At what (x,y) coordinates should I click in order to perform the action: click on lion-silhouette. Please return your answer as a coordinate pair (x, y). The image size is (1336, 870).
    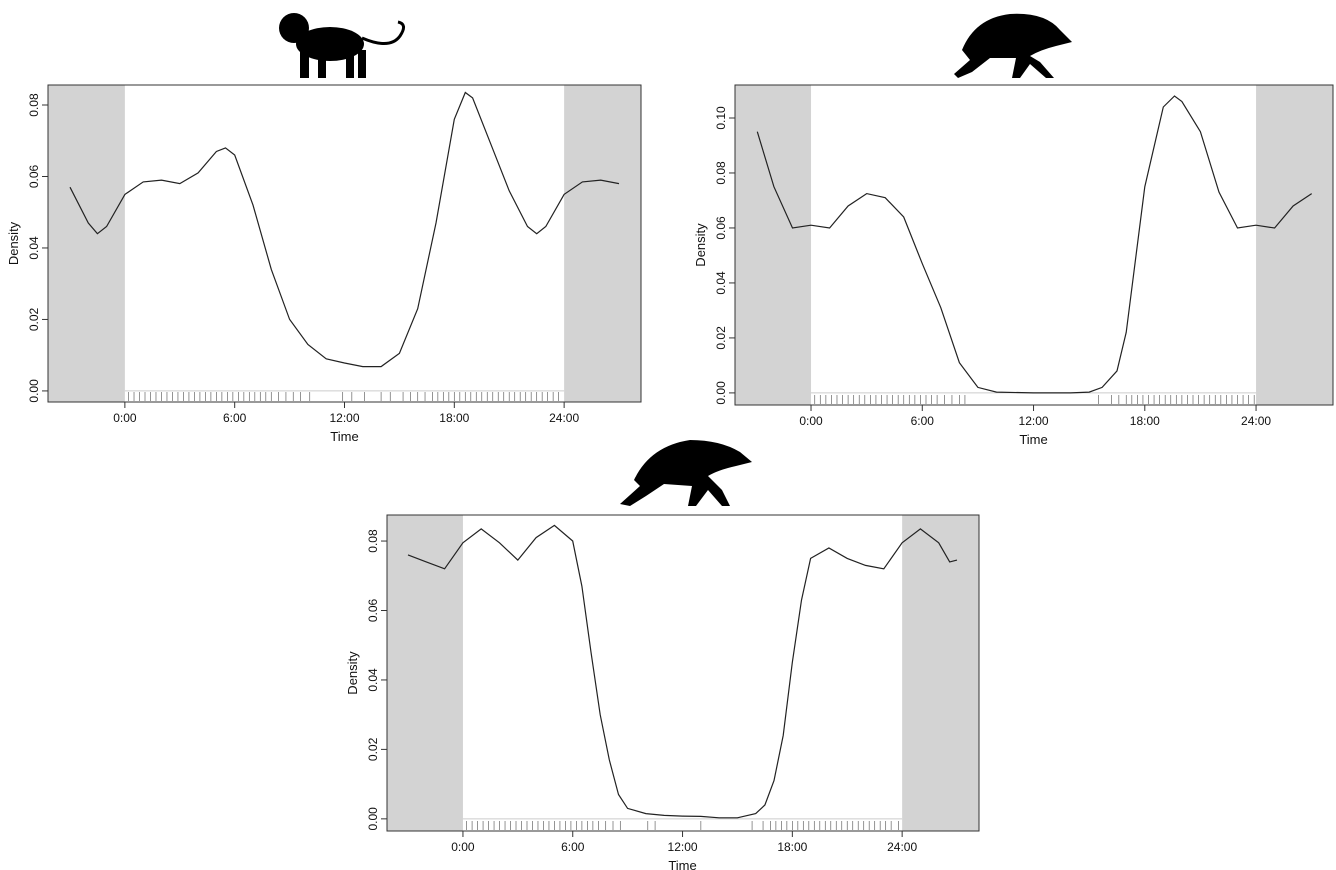
    Looking at the image, I should click on (342, 45).